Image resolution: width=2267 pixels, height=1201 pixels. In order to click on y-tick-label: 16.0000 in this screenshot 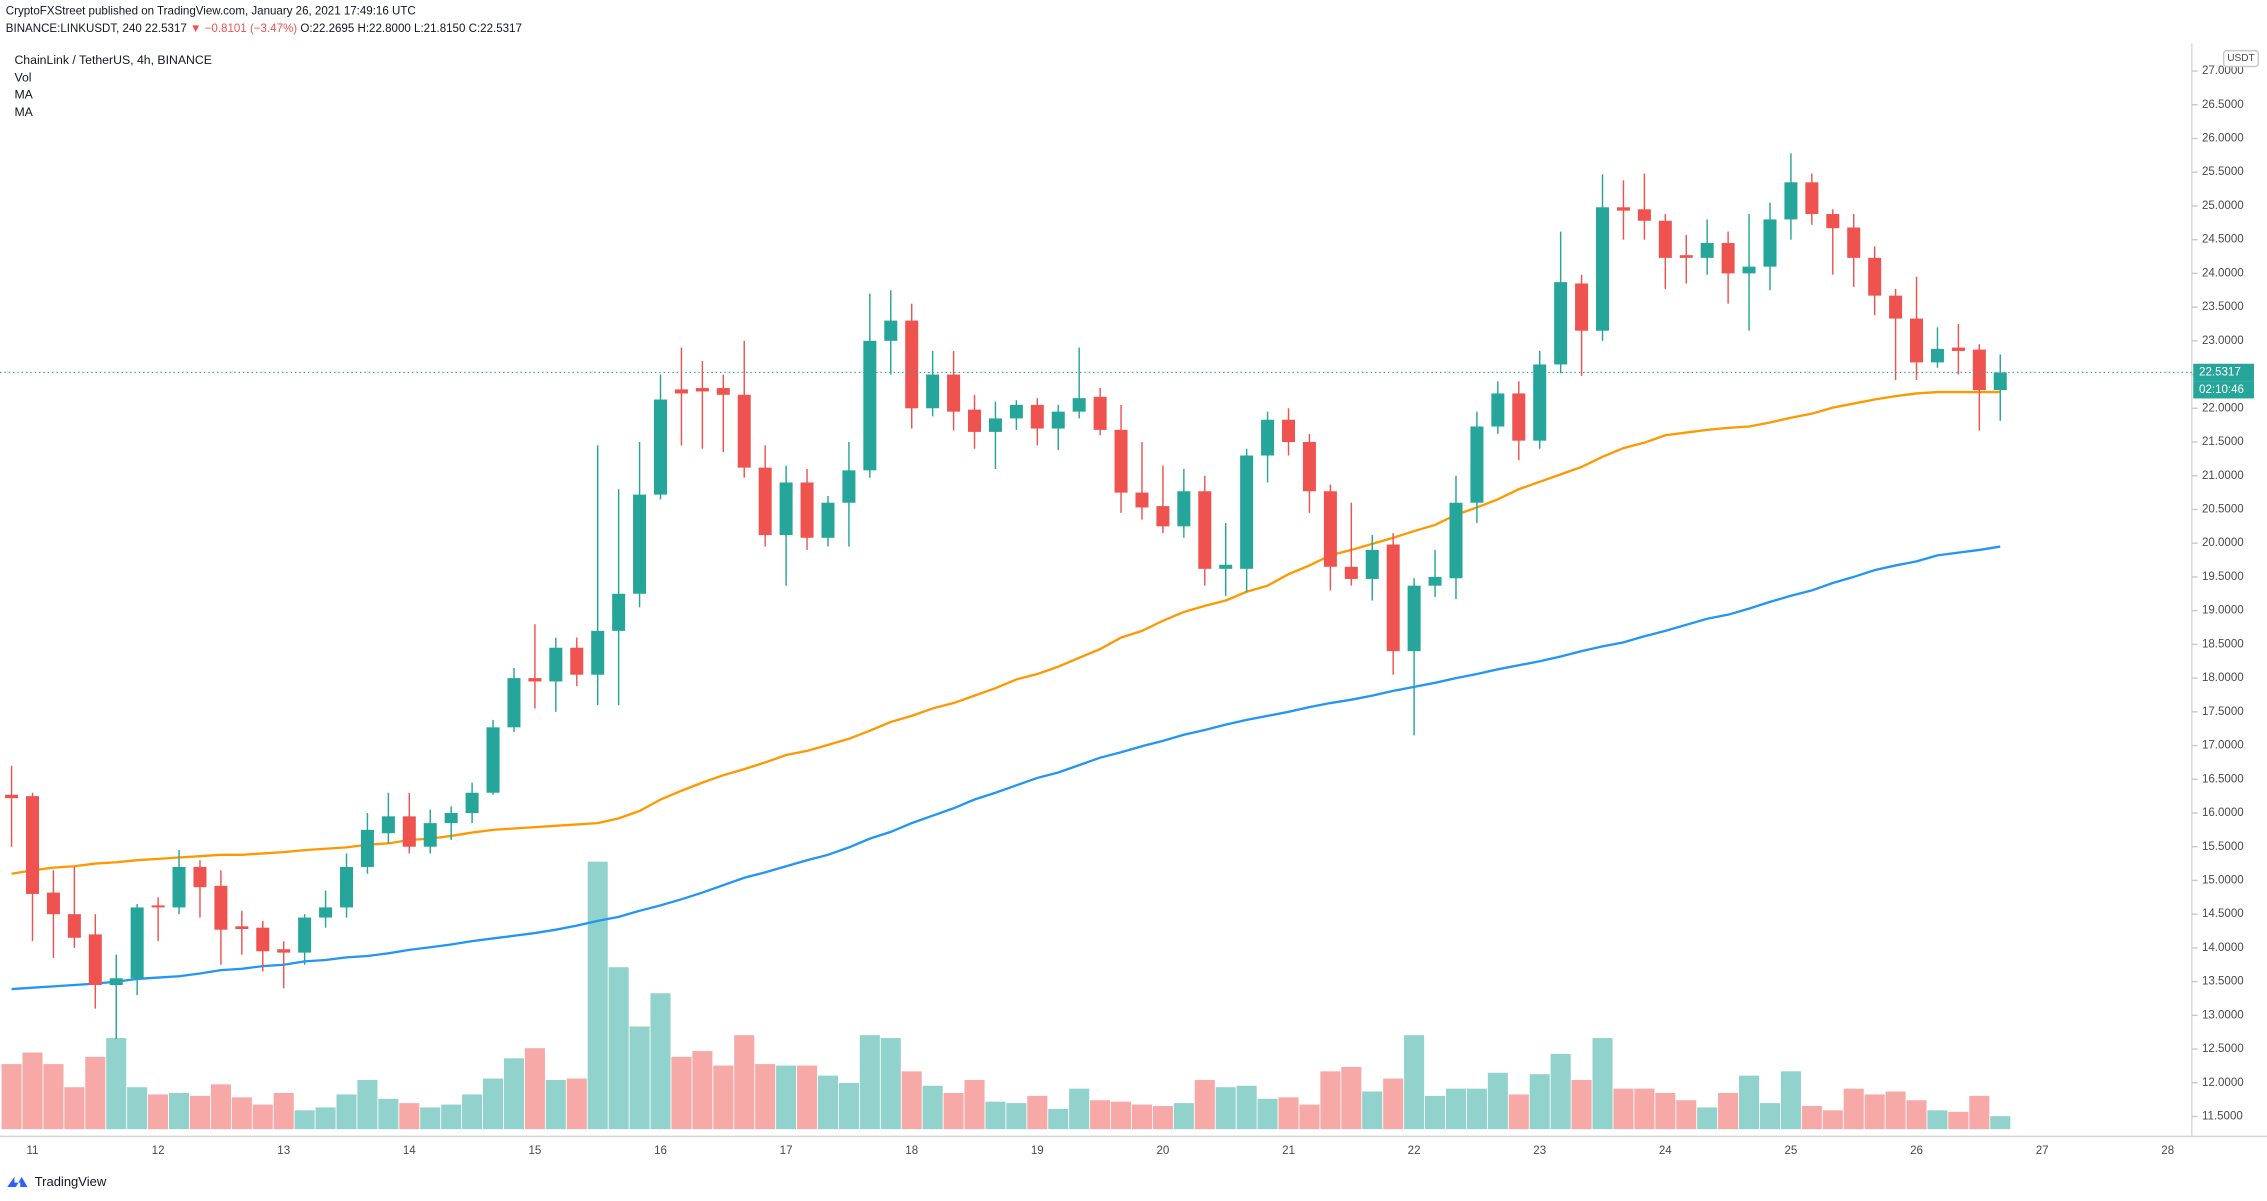, I will do `click(2223, 813)`.